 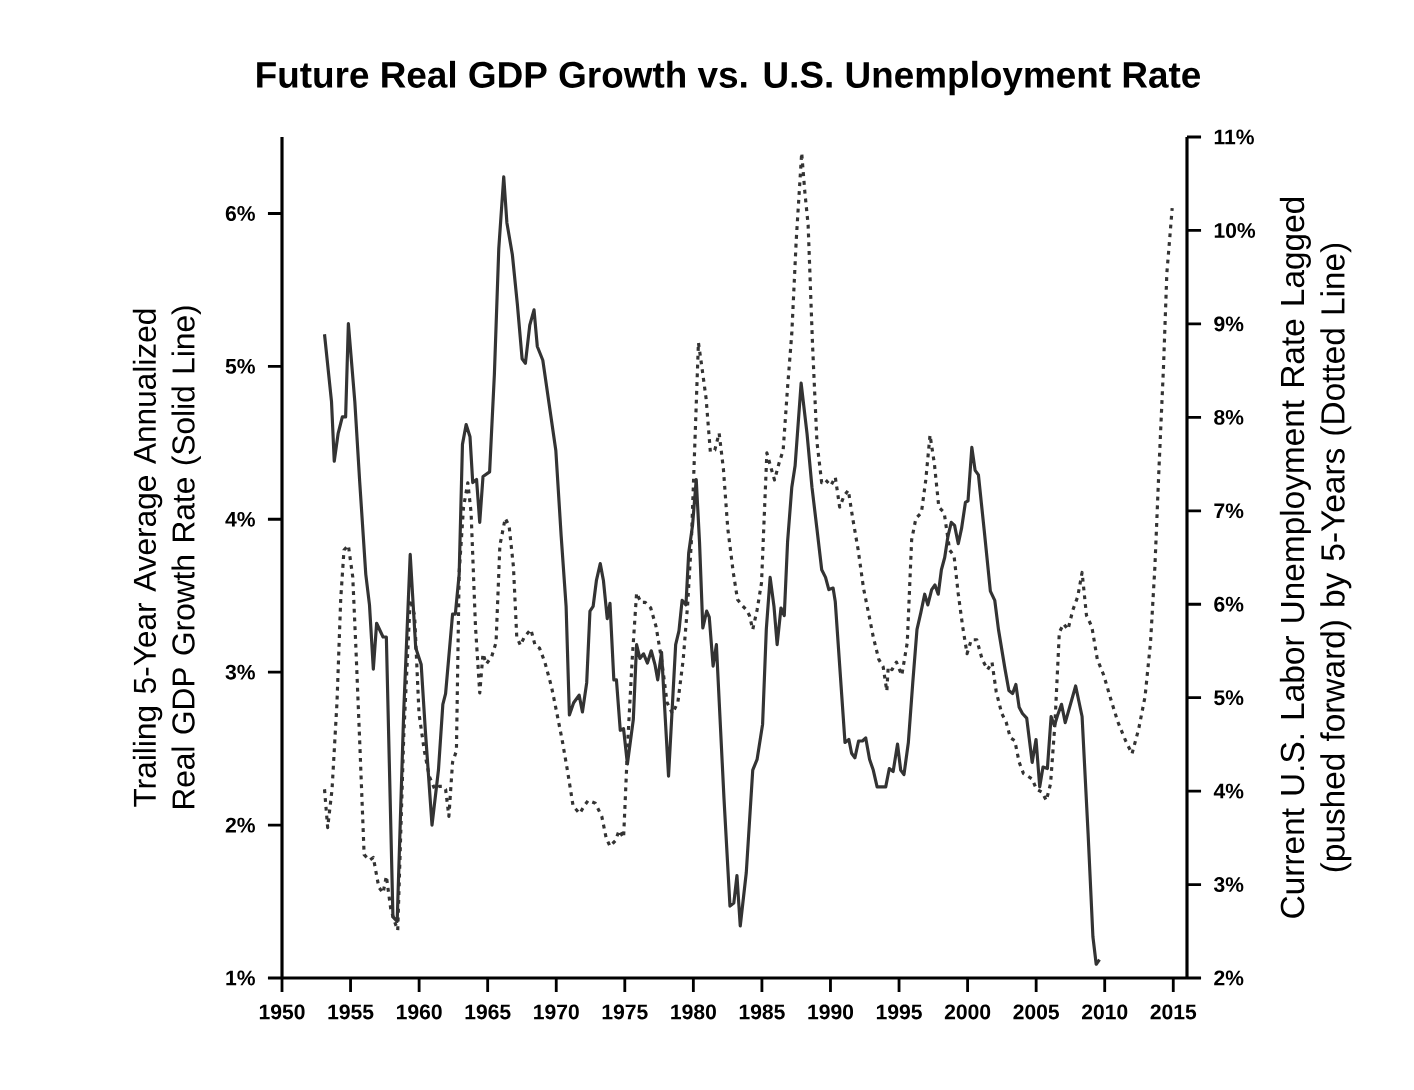 I want to click on y2-tick-label: 3%, so click(x=1228, y=885).